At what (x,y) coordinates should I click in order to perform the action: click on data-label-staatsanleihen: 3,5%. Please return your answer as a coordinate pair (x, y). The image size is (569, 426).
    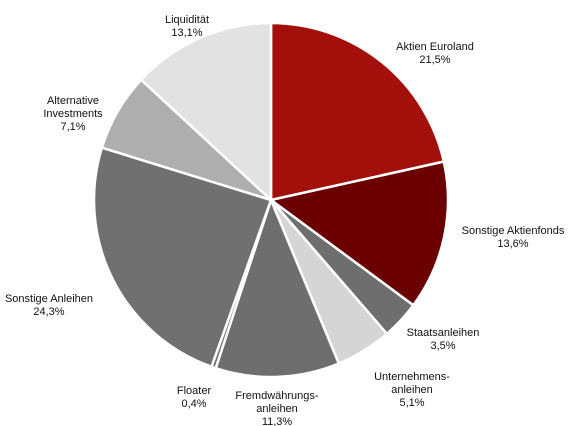
    Looking at the image, I should click on (442, 346).